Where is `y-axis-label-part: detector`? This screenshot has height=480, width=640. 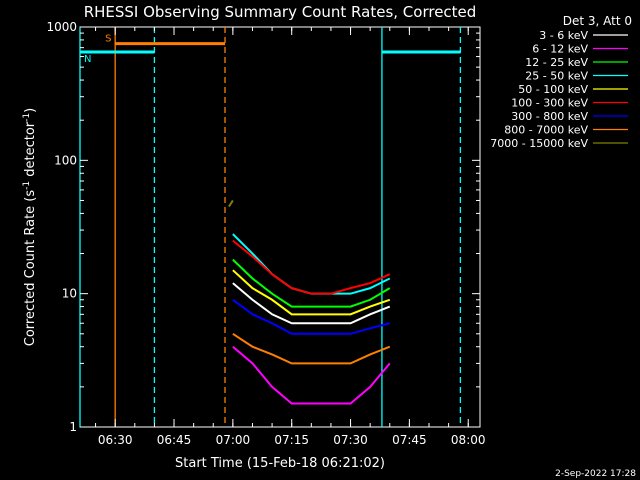
y-axis-label-part: detector is located at coordinates (30, 151).